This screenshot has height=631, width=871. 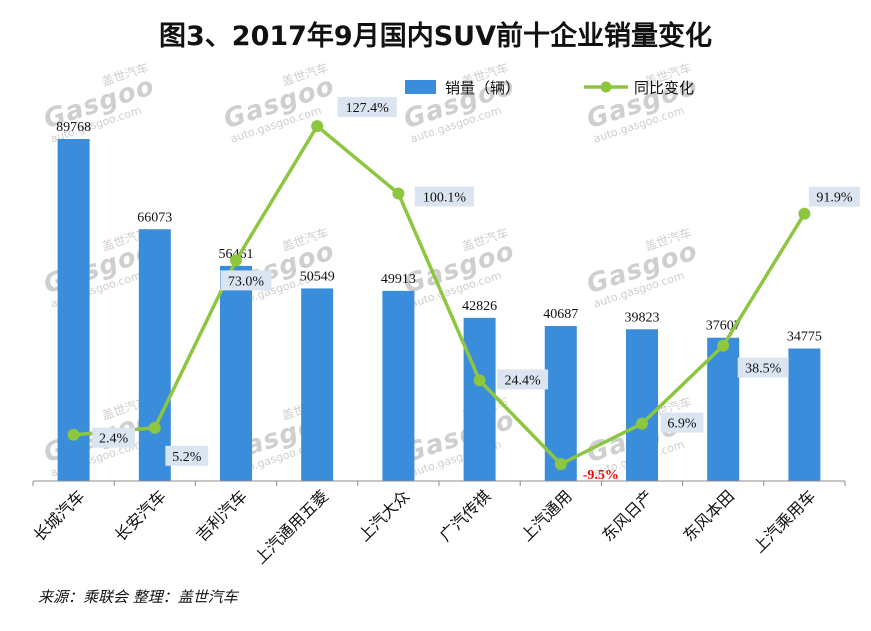 I want to click on category-label: 上汽乘用车, so click(x=784, y=521).